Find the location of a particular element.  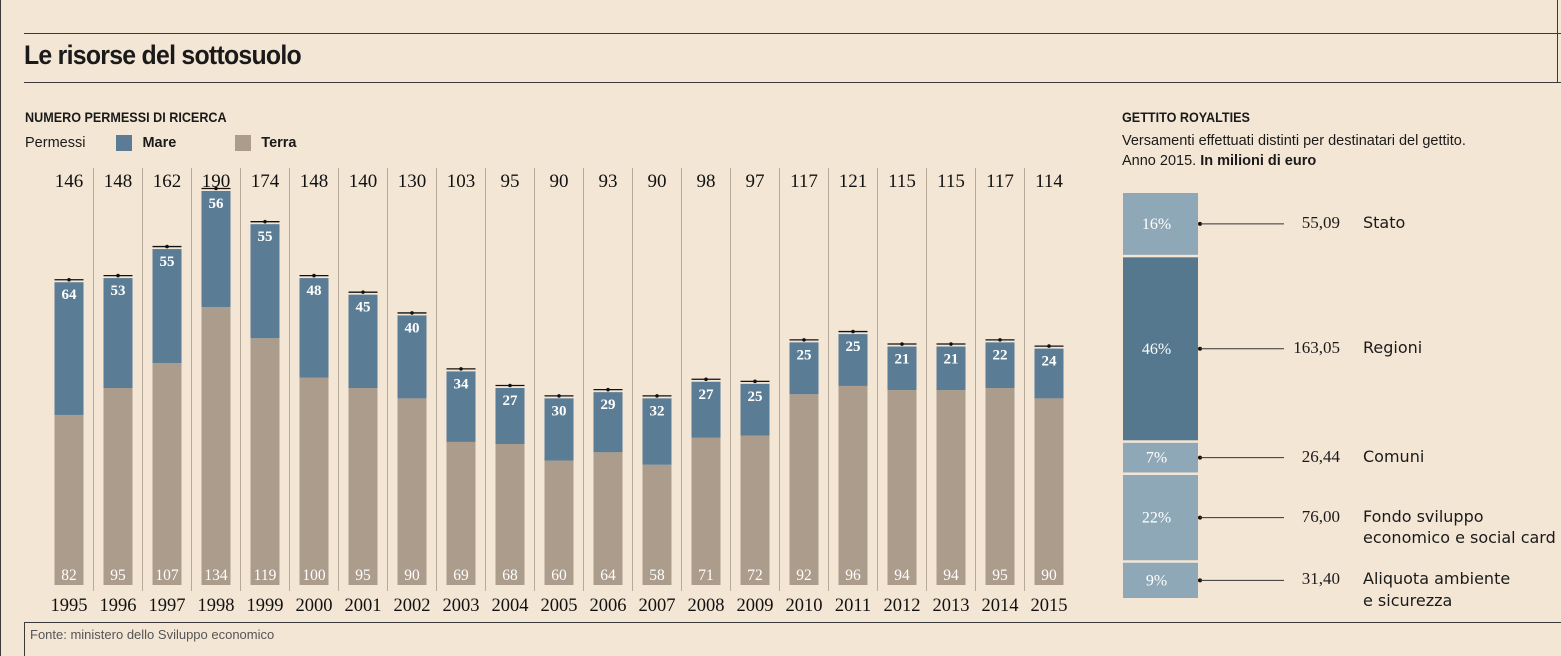

legend-mare-label: Mare is located at coordinates (159, 143).